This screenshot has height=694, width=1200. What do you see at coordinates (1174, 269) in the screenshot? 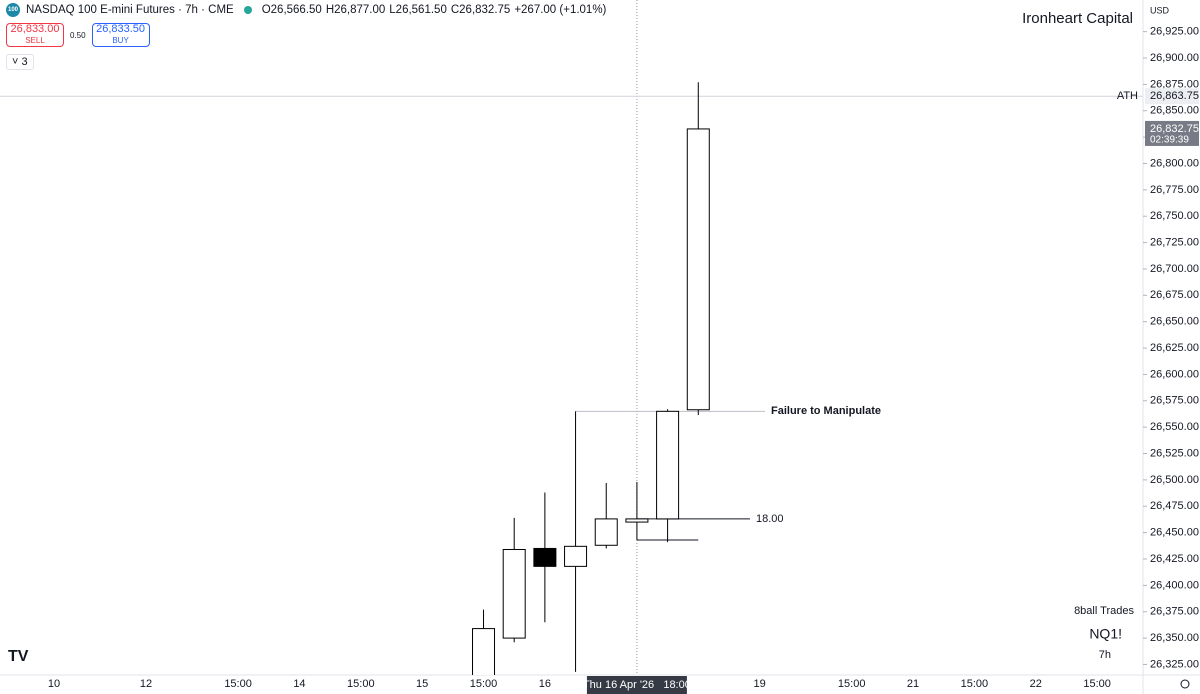
I see `y-tick-label: 26,700.00` at bounding box center [1174, 269].